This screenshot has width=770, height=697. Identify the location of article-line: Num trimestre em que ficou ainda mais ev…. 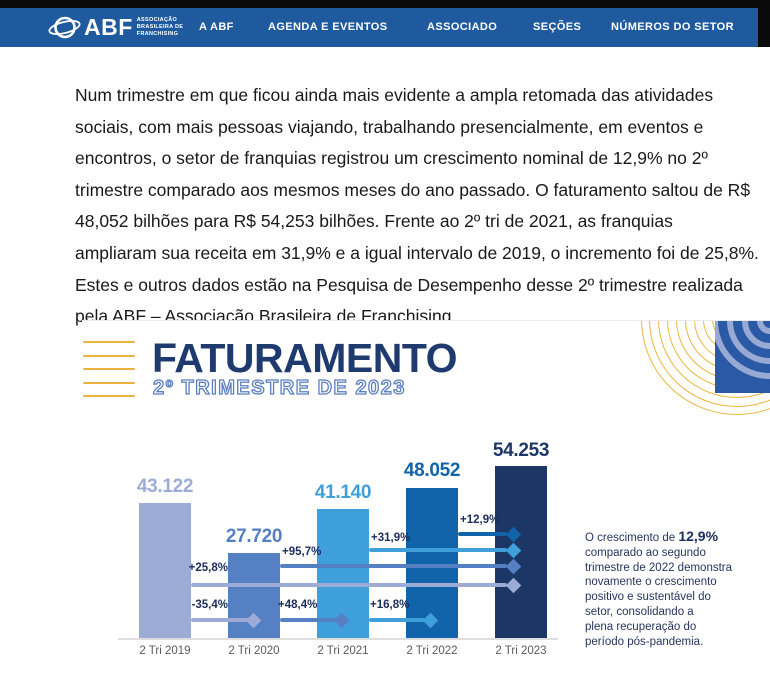
(394, 95).